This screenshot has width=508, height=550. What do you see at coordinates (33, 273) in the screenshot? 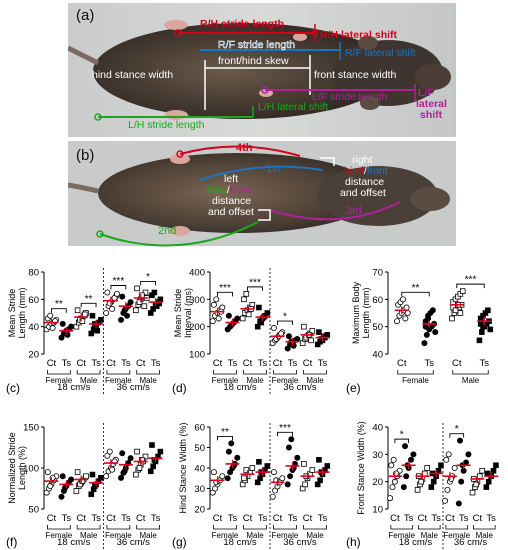
I see `y-tick-label: 80` at bounding box center [33, 273].